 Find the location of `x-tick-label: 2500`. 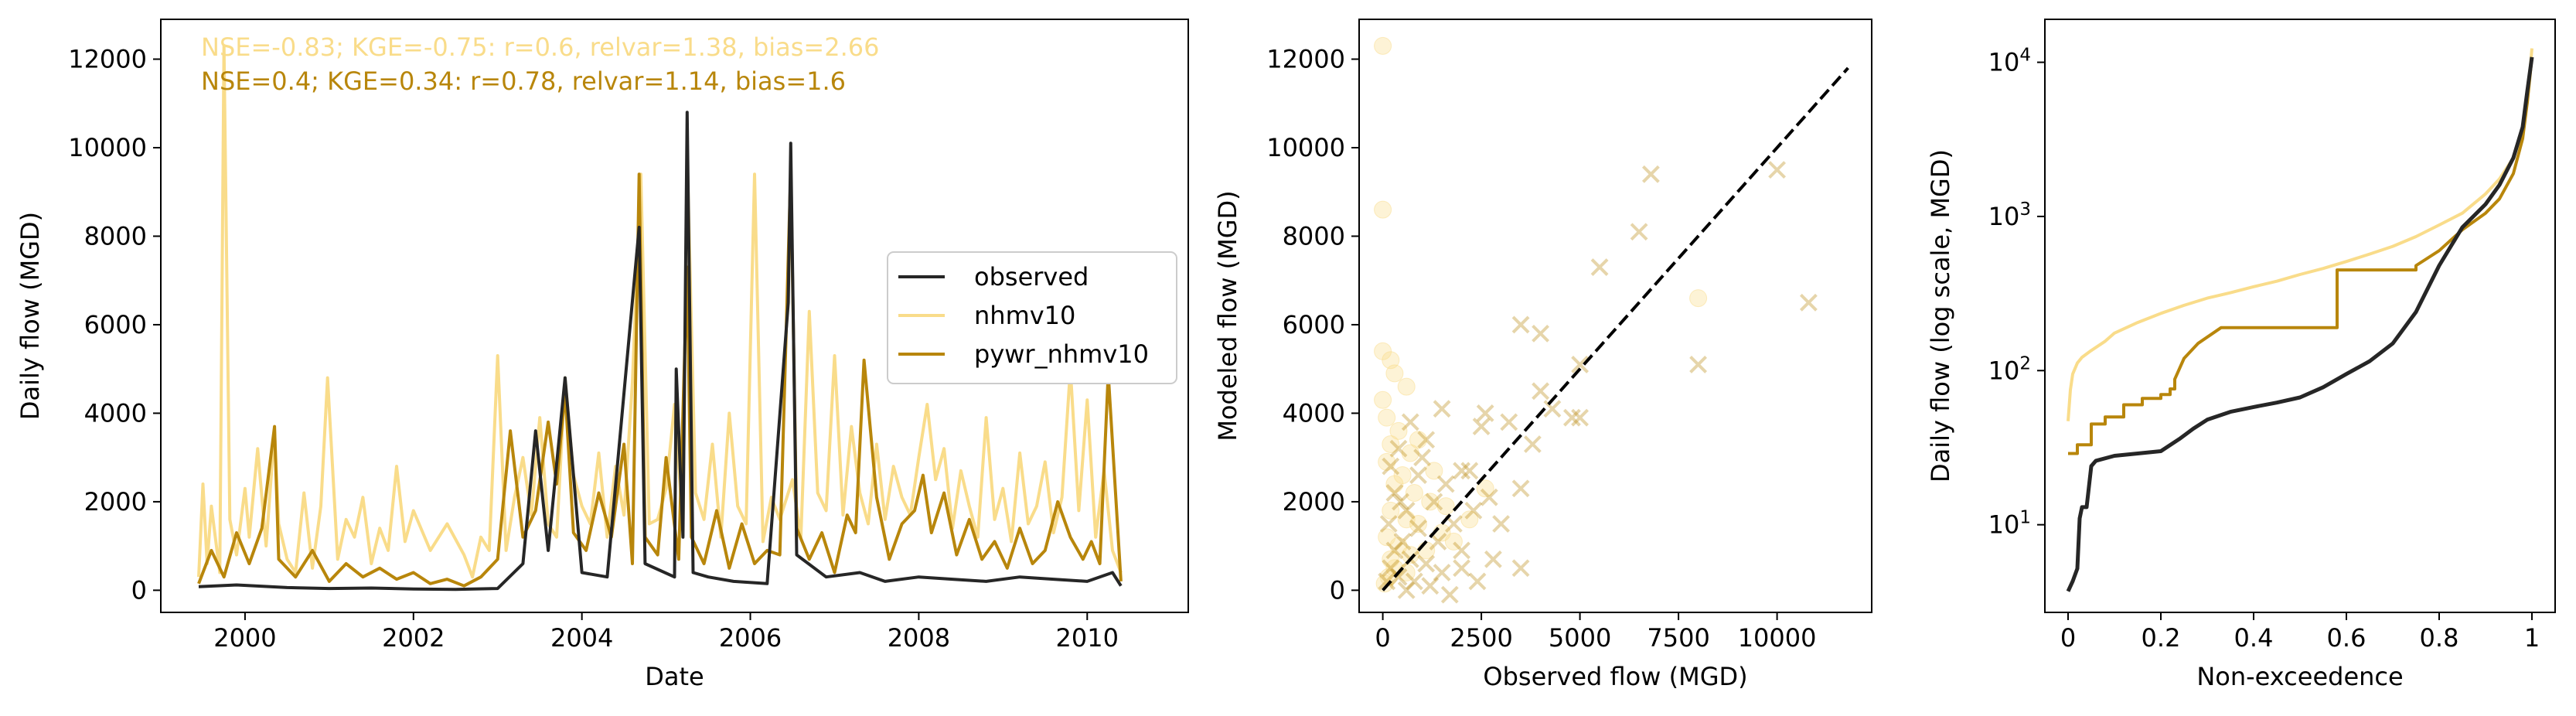

x-tick-label: 2500 is located at coordinates (1481, 638).